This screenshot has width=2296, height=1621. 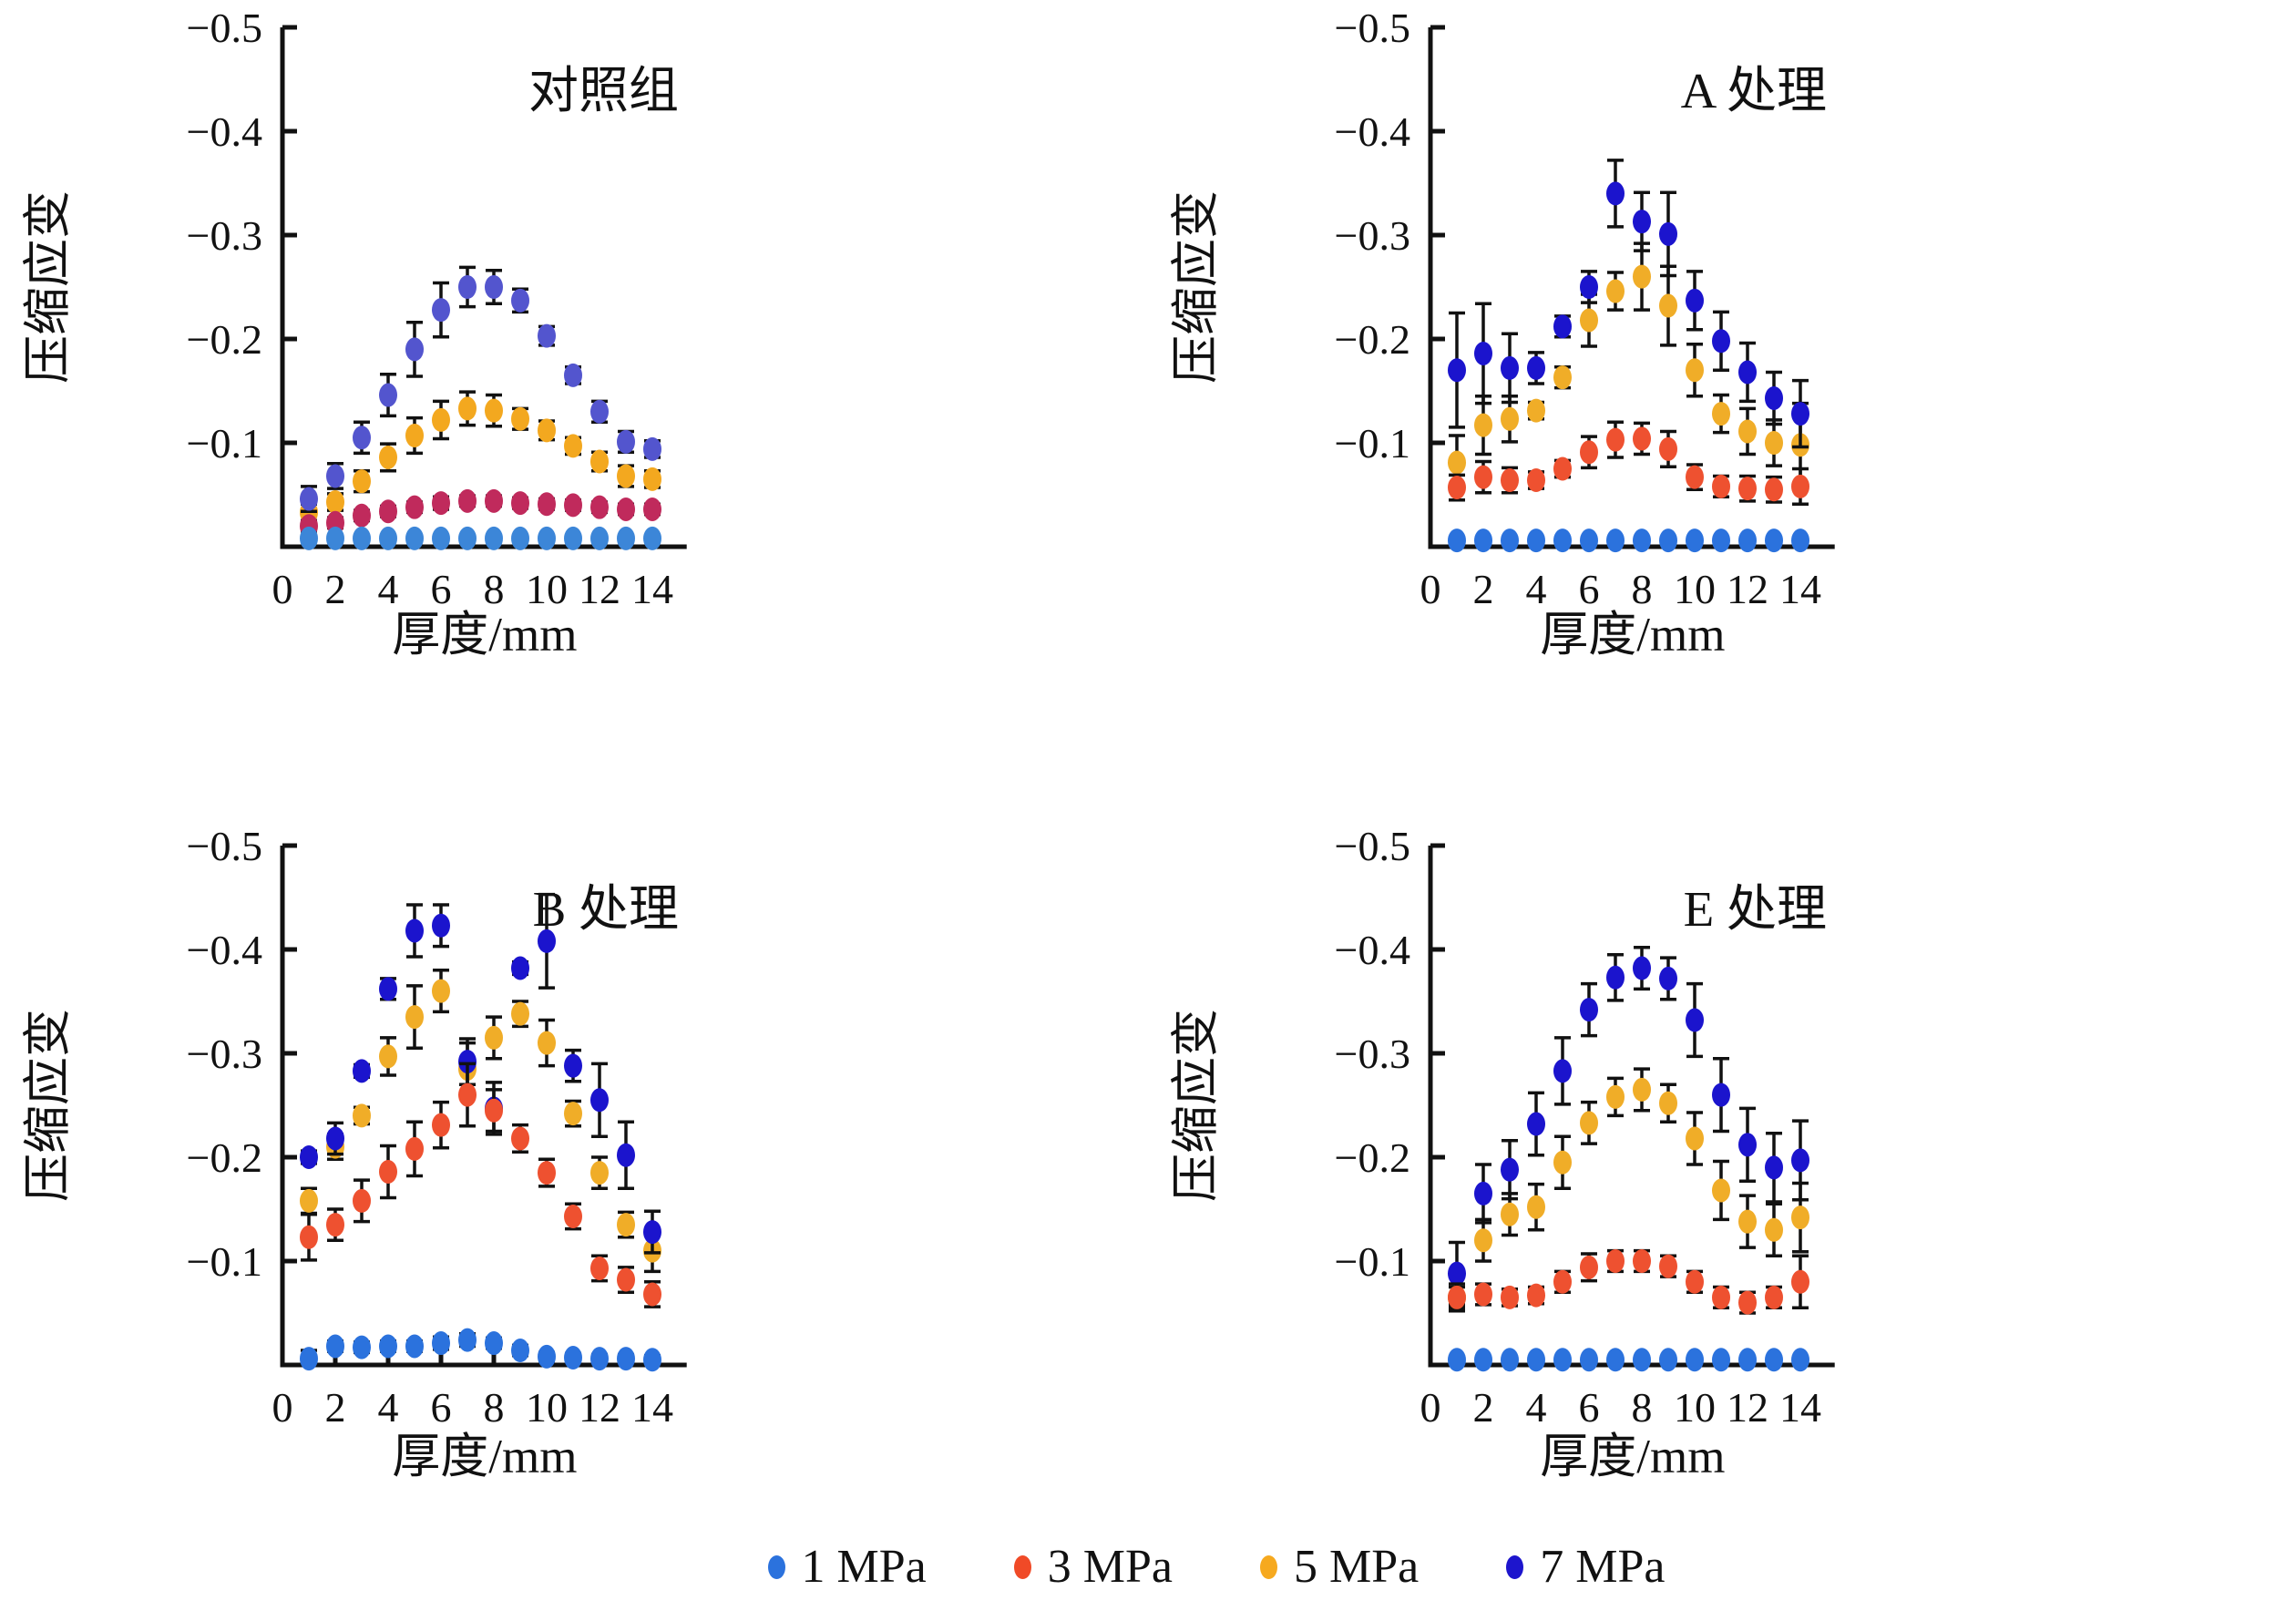 What do you see at coordinates (494, 1407) in the screenshot?
I see `x-tick-label: 8` at bounding box center [494, 1407].